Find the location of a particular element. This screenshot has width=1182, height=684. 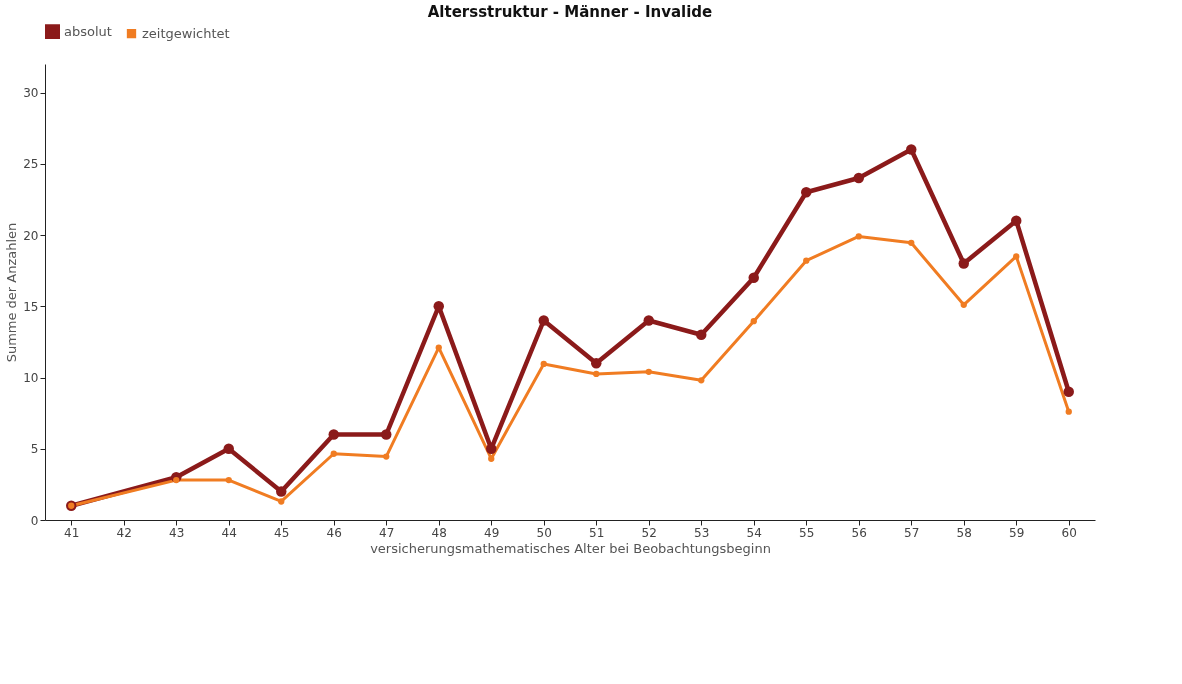

y-tick-label: 25 is located at coordinates (31, 164).